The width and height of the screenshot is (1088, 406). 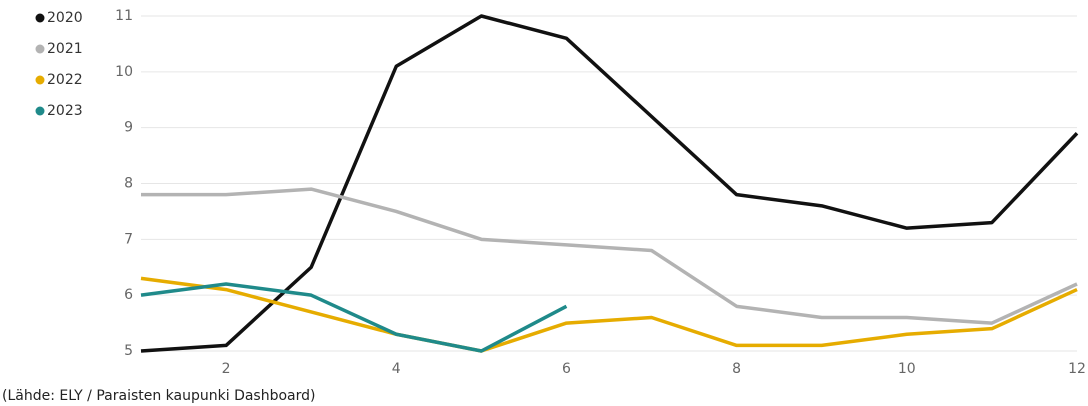 What do you see at coordinates (59, 64) in the screenshot?
I see `legend: 2020 2021 2022 2023` at bounding box center [59, 64].